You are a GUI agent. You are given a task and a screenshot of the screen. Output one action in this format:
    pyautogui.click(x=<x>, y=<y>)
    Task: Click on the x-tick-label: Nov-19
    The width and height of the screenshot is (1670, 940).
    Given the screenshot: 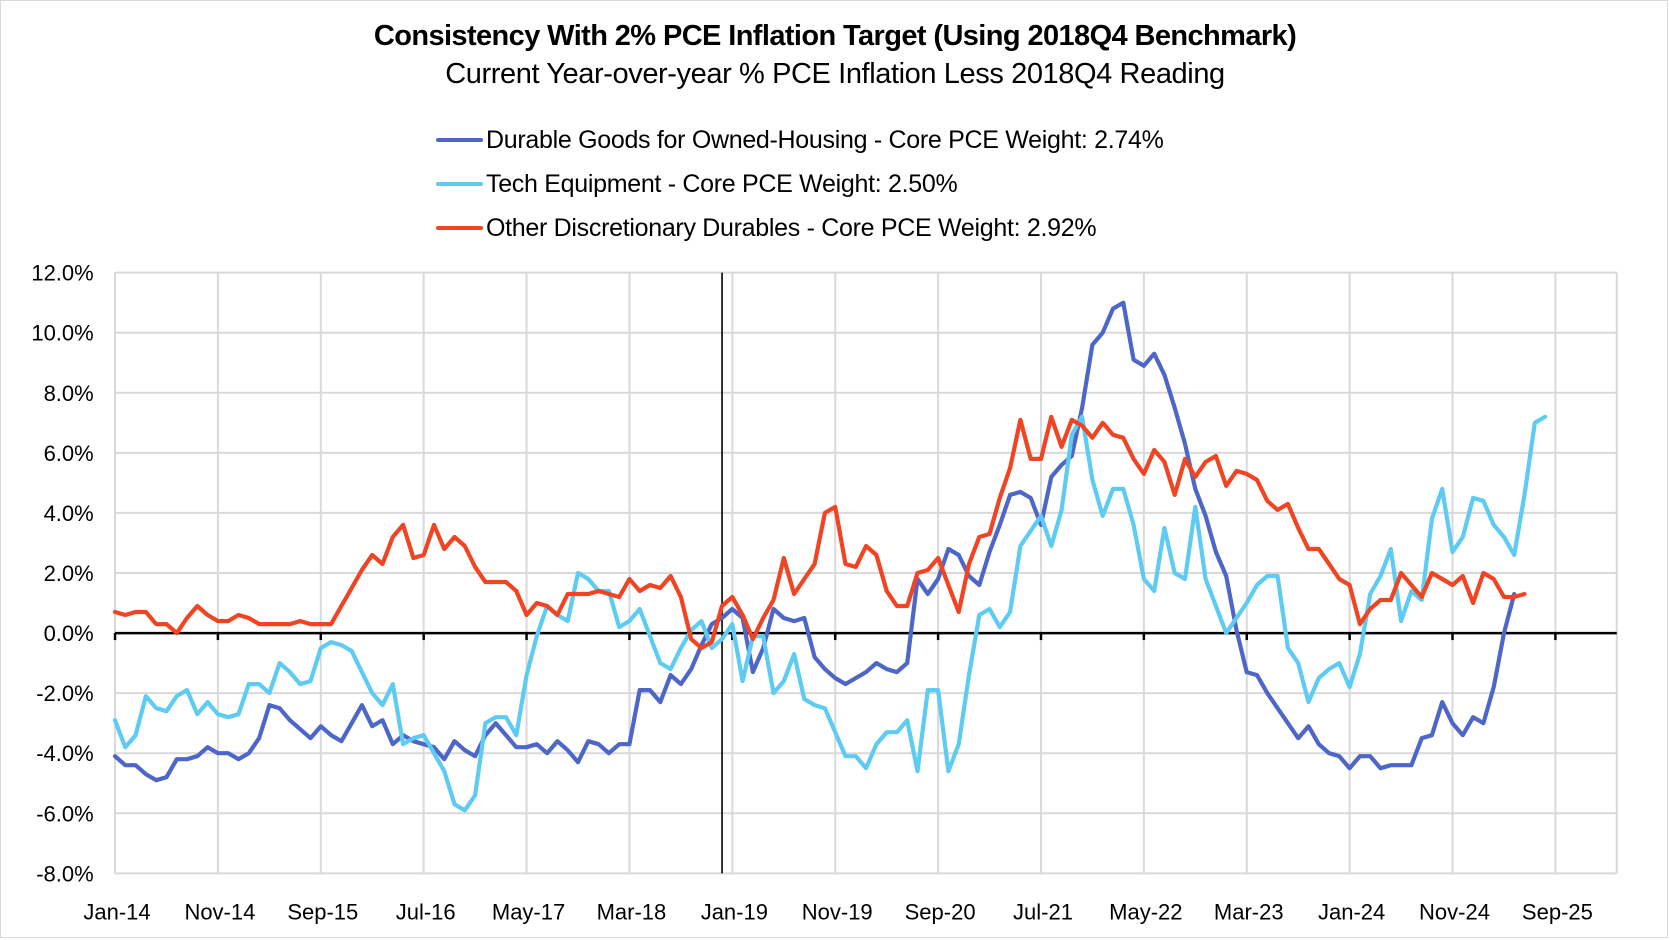 What is the action you would take?
    pyautogui.click(x=837, y=911)
    